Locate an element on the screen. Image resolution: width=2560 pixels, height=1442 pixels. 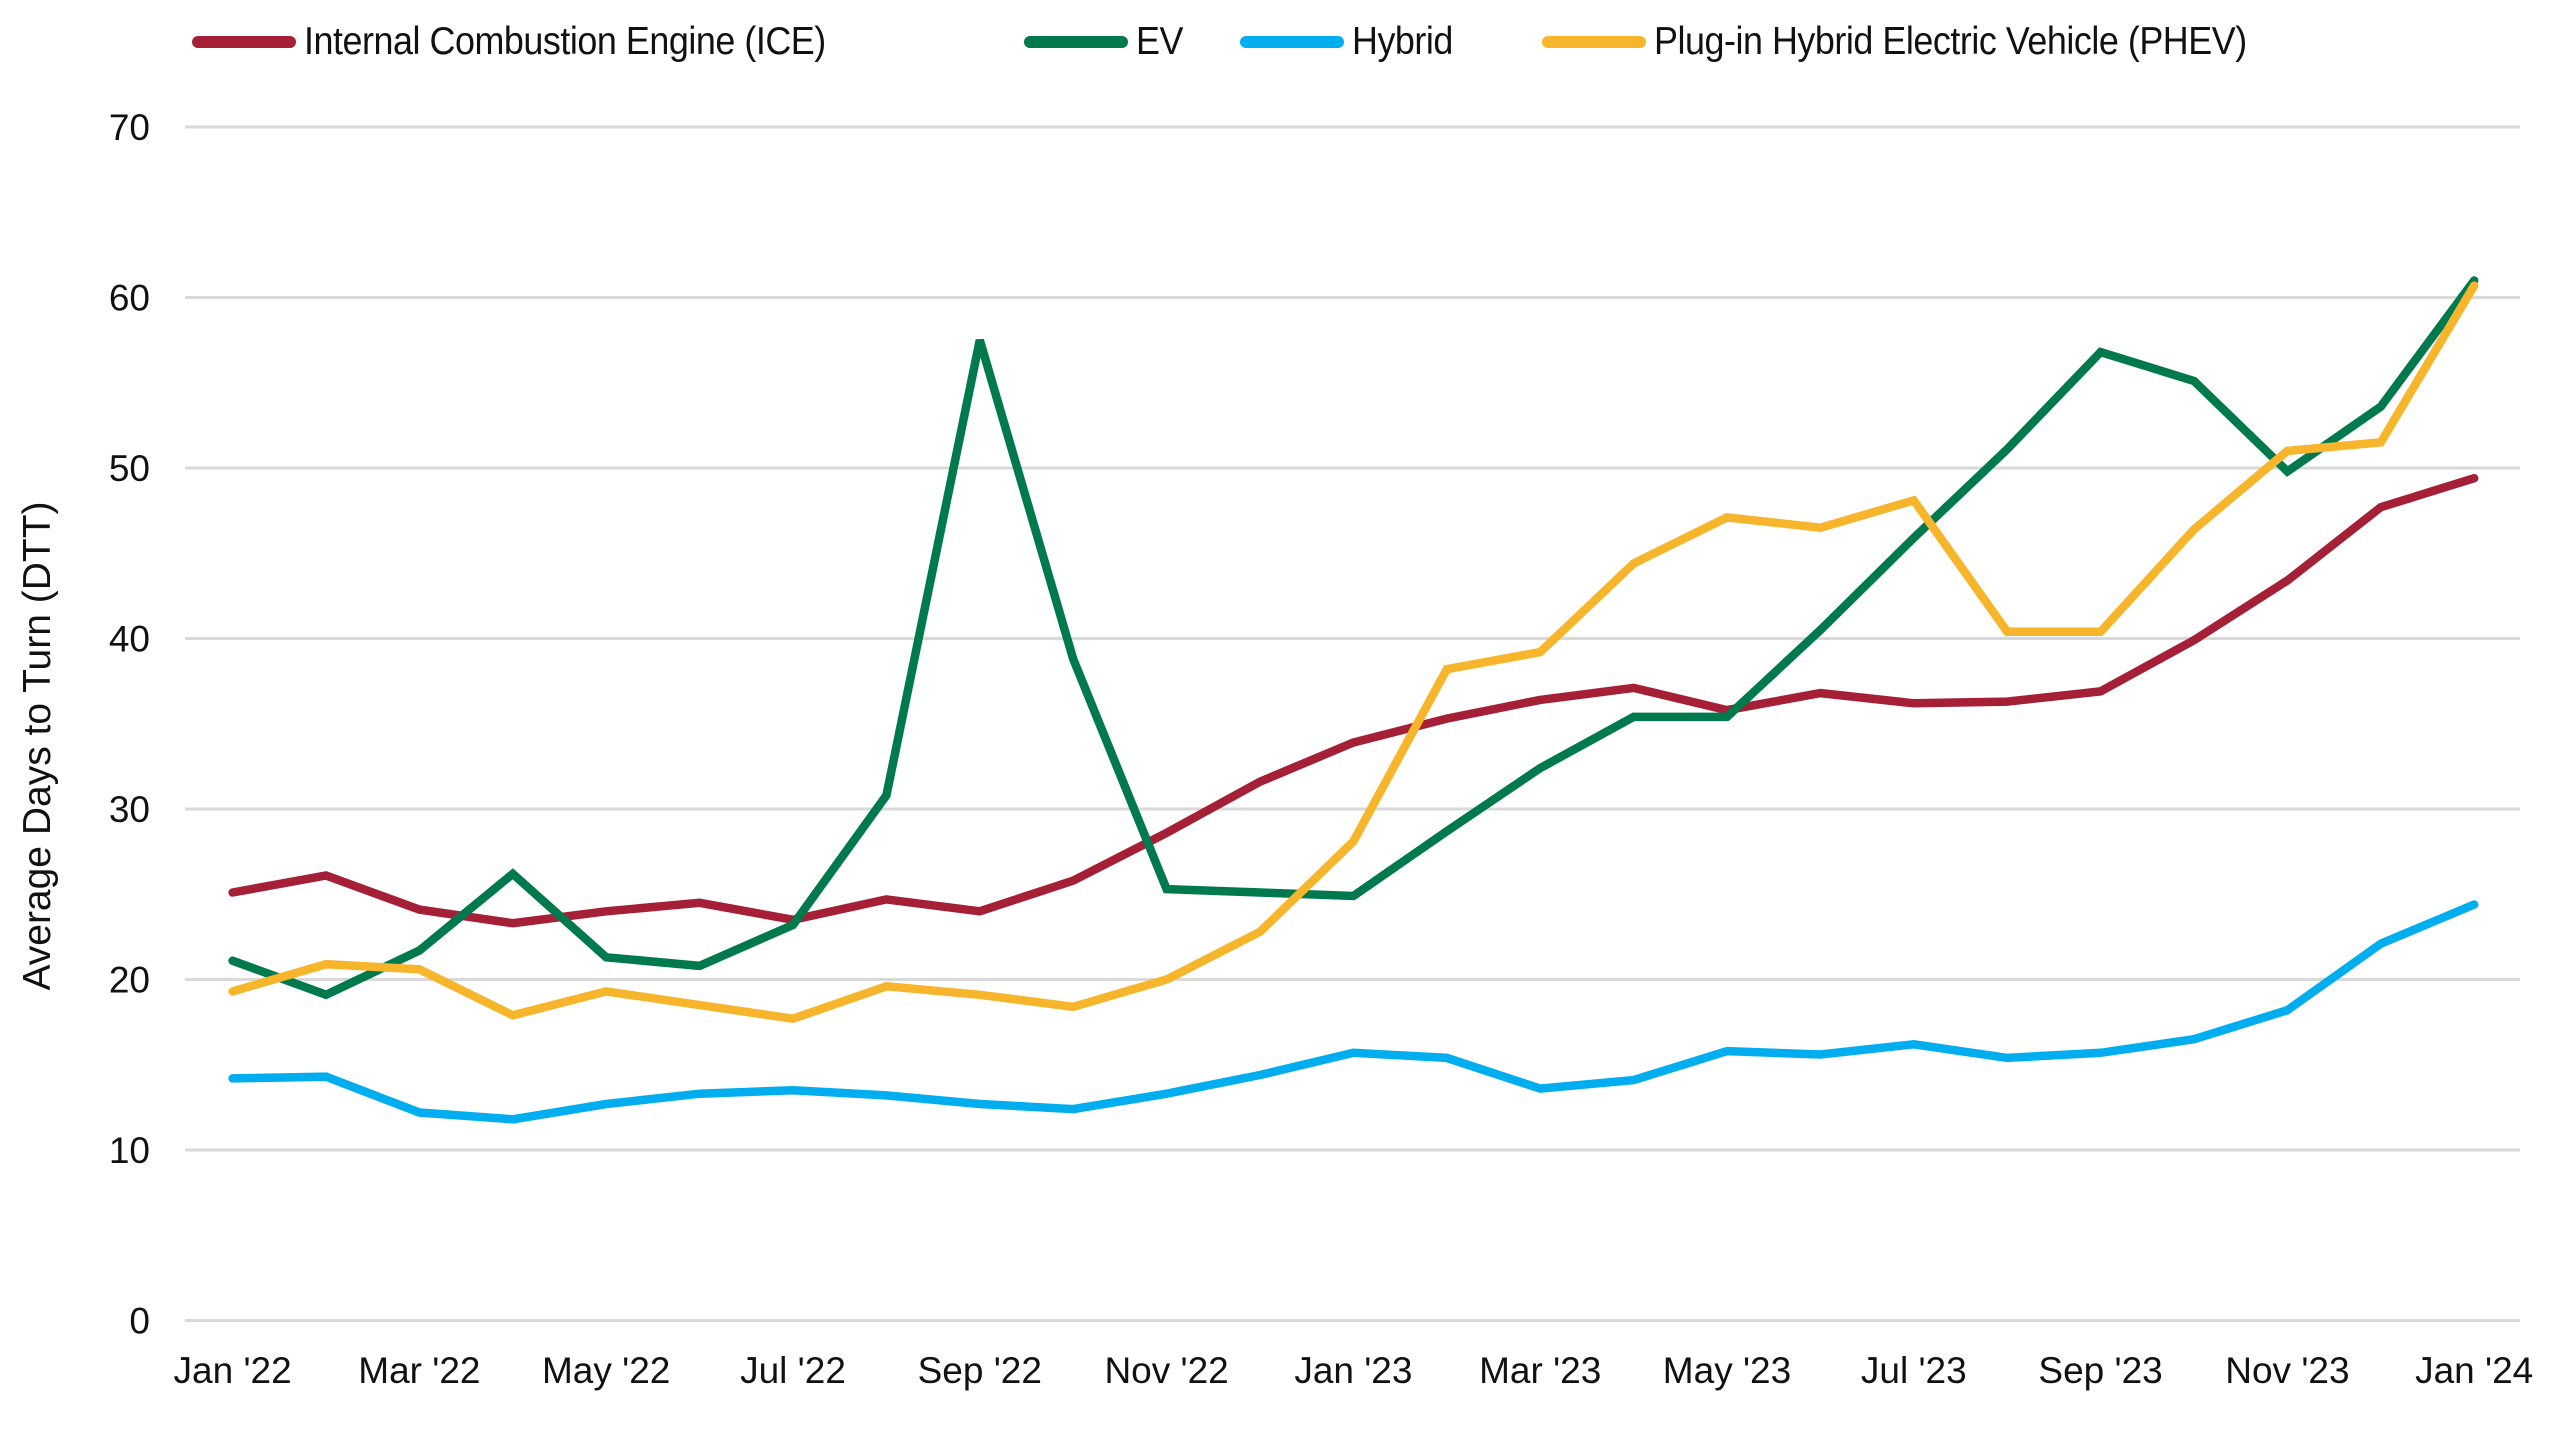
y-axis-ticks: 0 10 20 30 40 50 60 70 is located at coordinates (129, 724).